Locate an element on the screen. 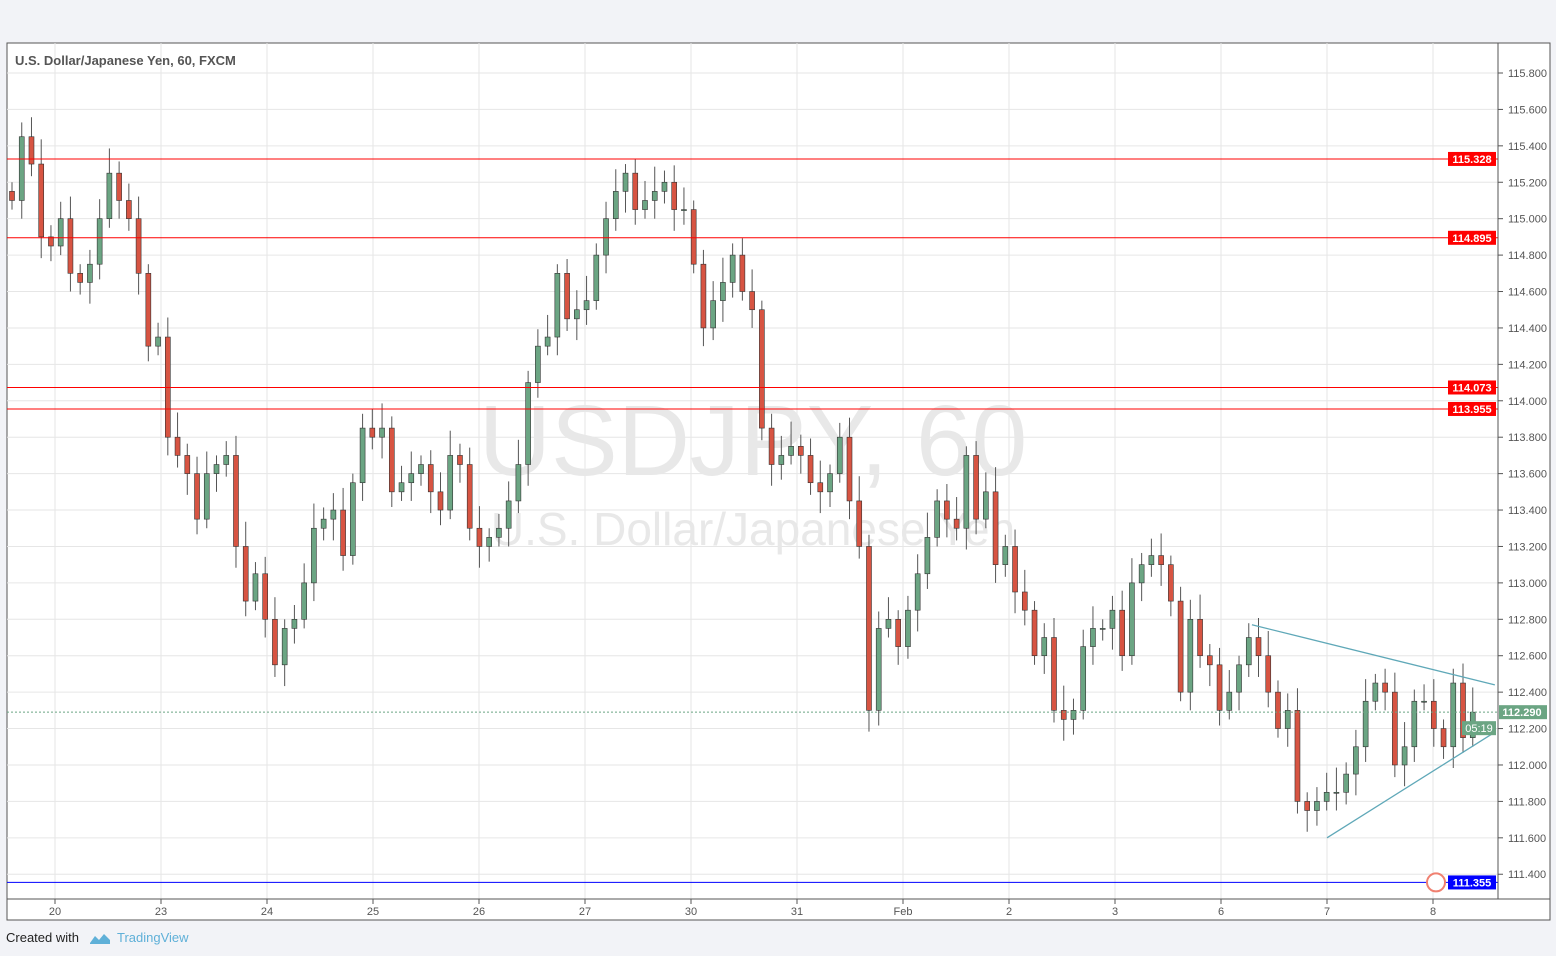  tradingview-link: TradingView is located at coordinates (152, 937).